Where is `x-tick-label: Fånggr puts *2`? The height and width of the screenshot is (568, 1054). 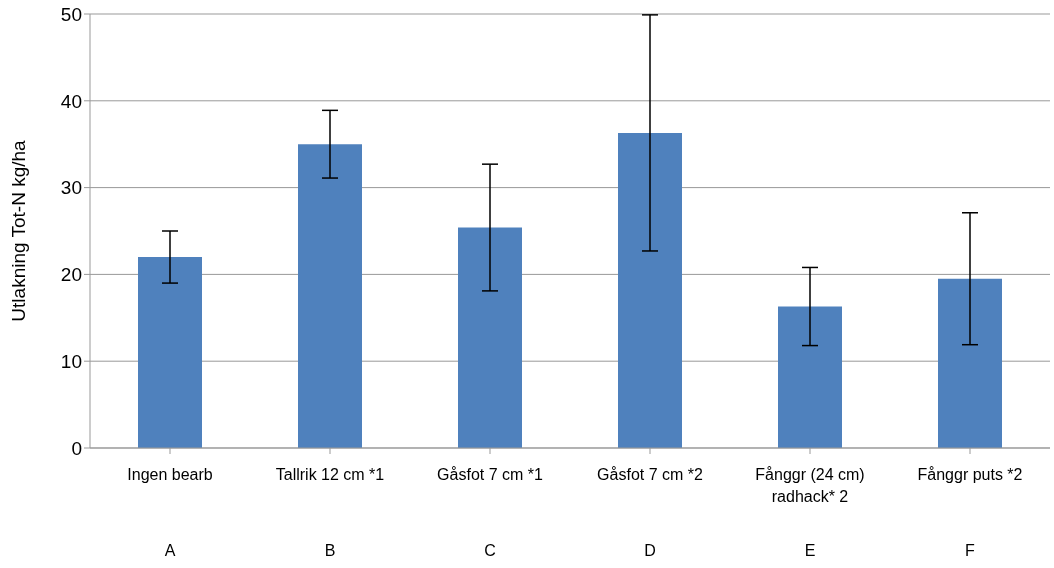
x-tick-label: Fånggr puts *2 is located at coordinates (970, 474).